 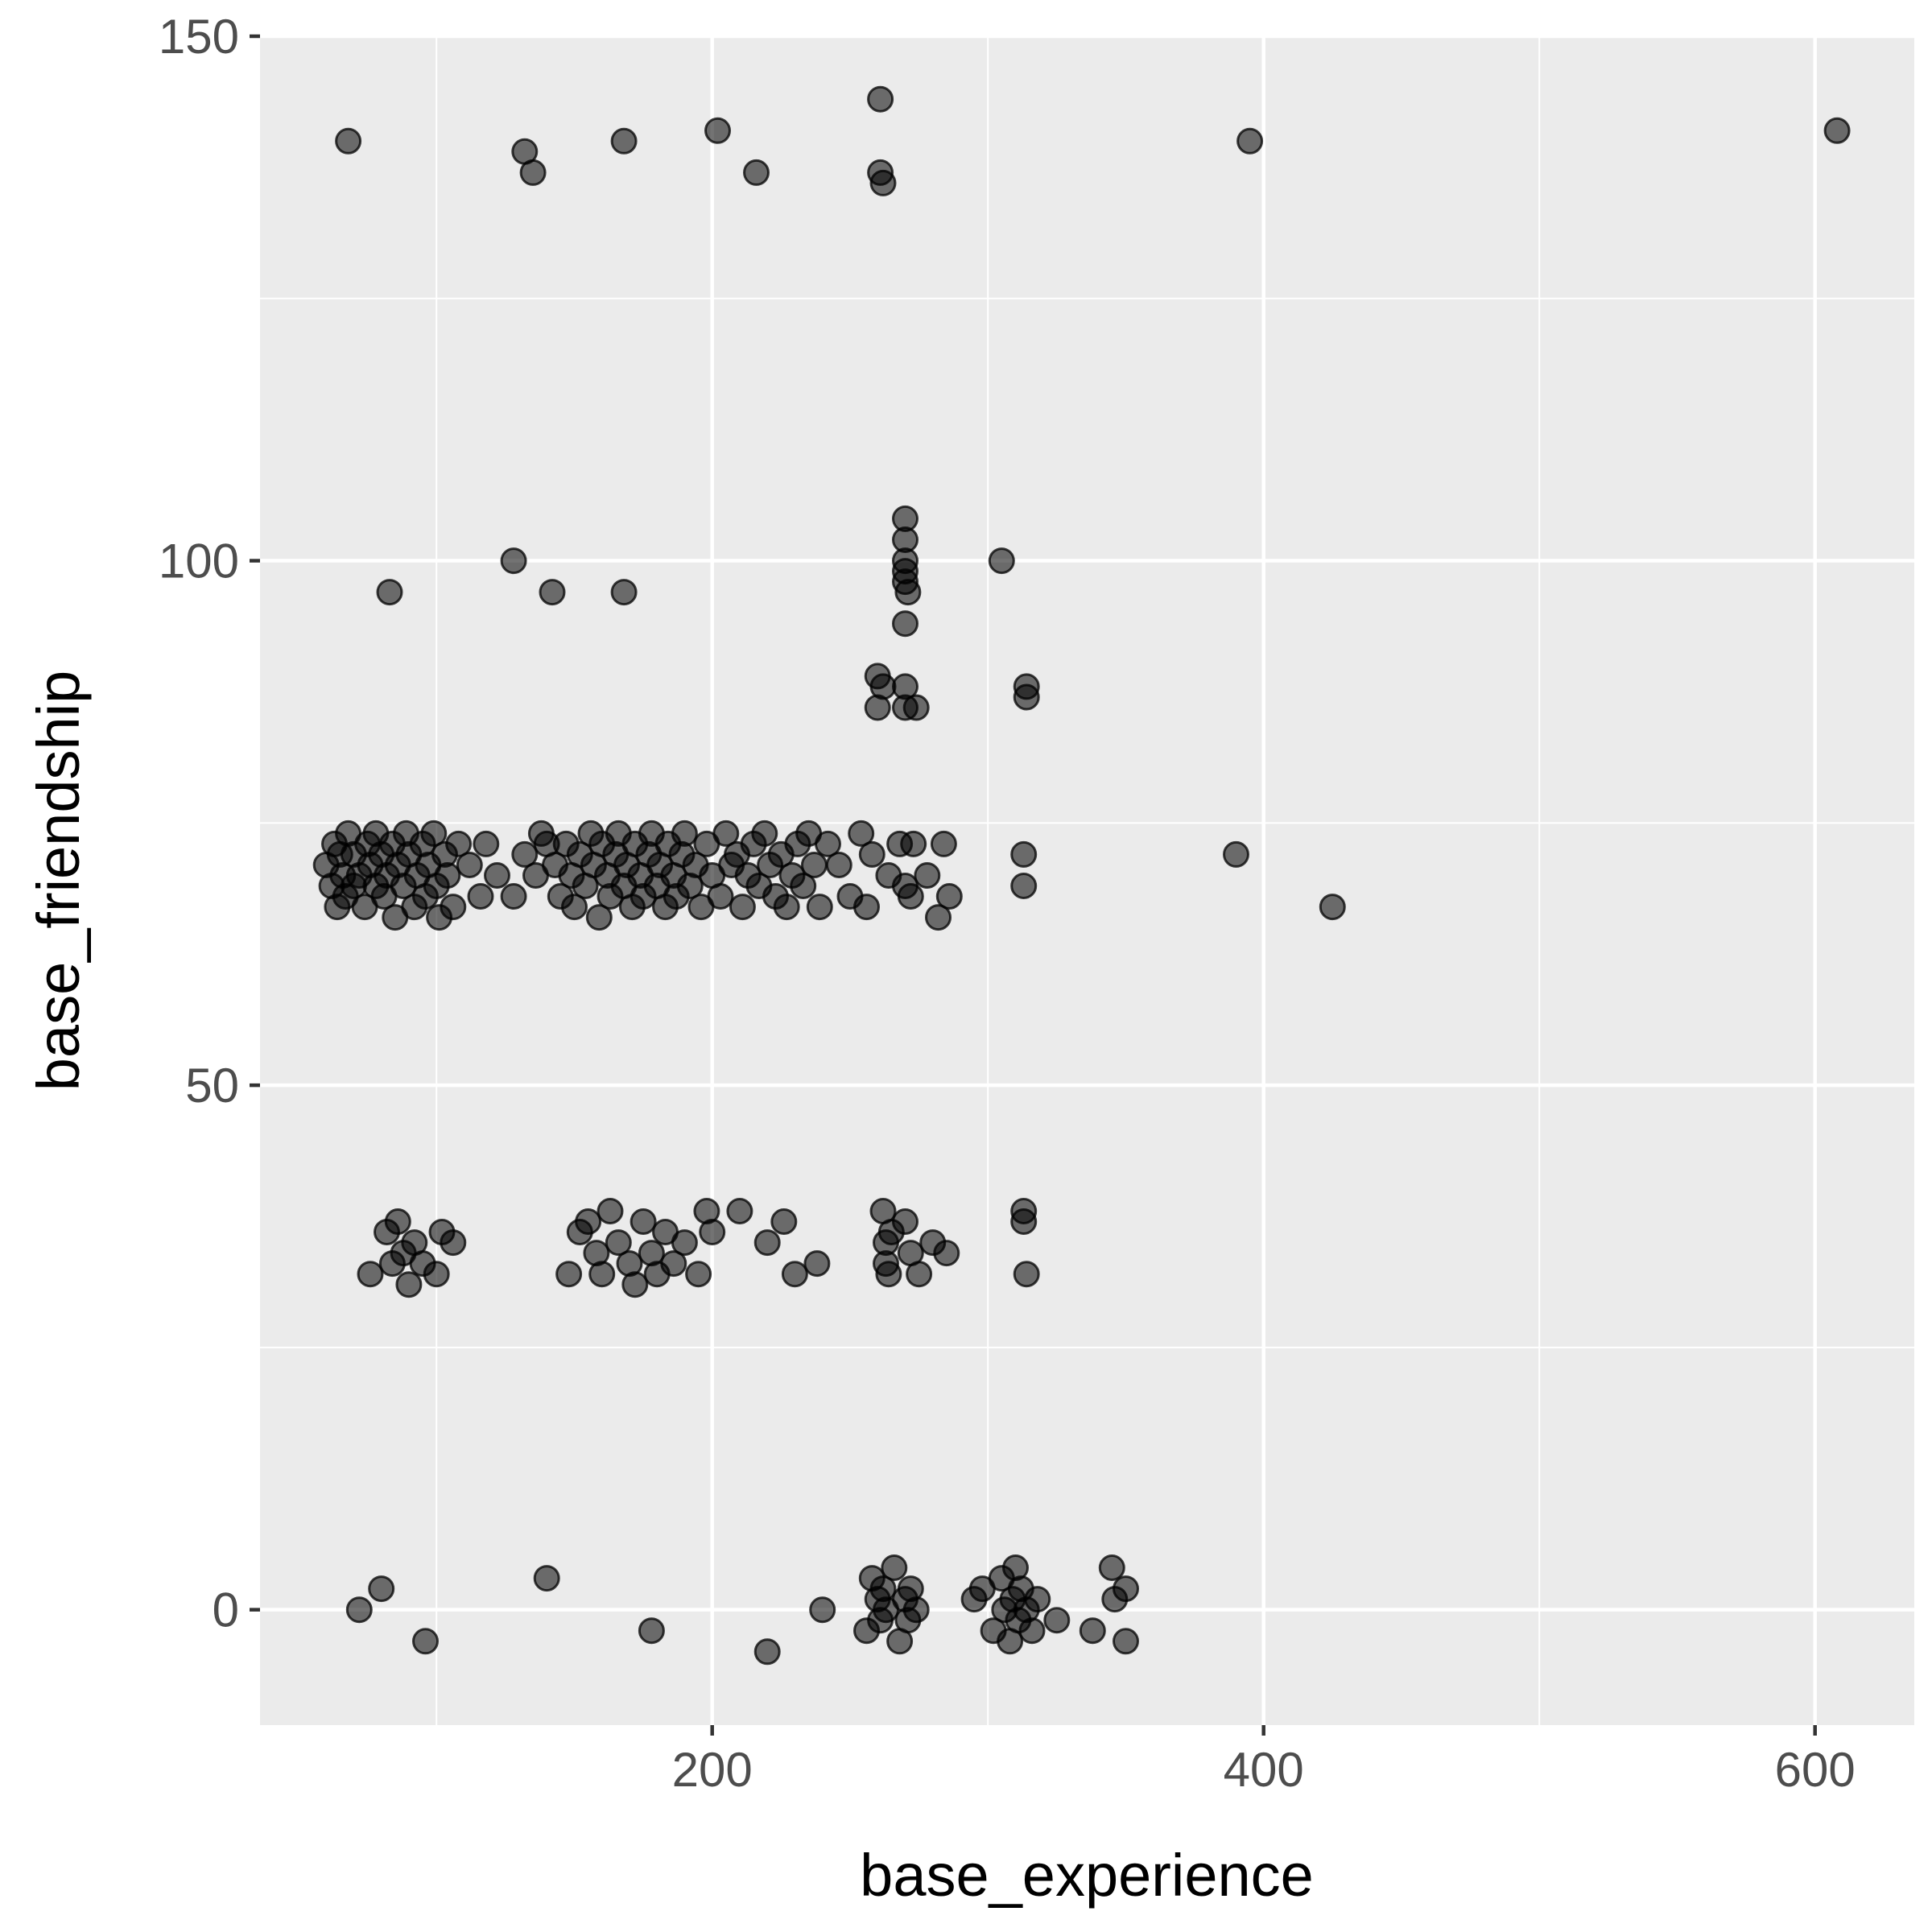 What do you see at coordinates (199, 37) in the screenshot?
I see `y-tick-label: 150` at bounding box center [199, 37].